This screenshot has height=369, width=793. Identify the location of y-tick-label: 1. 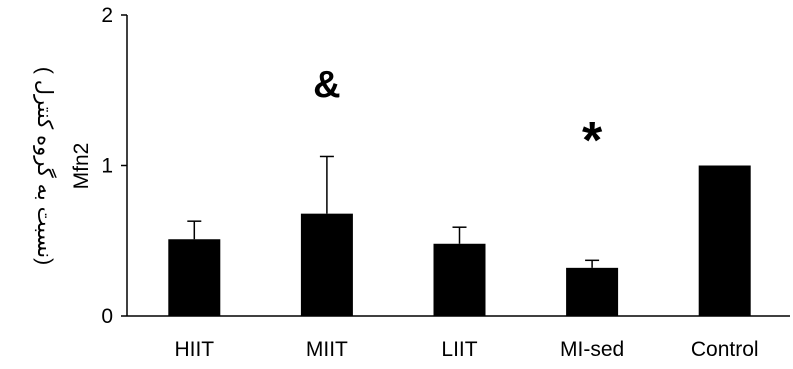
(107, 166).